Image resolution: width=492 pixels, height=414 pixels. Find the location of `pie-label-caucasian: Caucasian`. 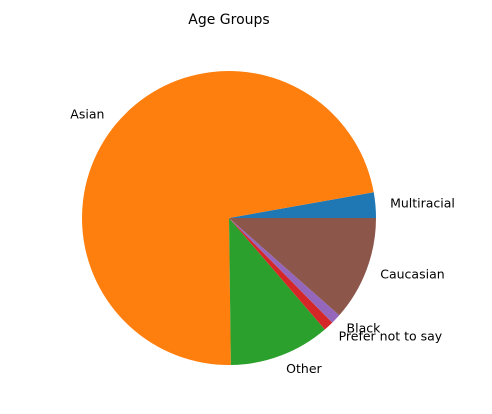

pie-label-caucasian: Caucasian is located at coordinates (412, 274).